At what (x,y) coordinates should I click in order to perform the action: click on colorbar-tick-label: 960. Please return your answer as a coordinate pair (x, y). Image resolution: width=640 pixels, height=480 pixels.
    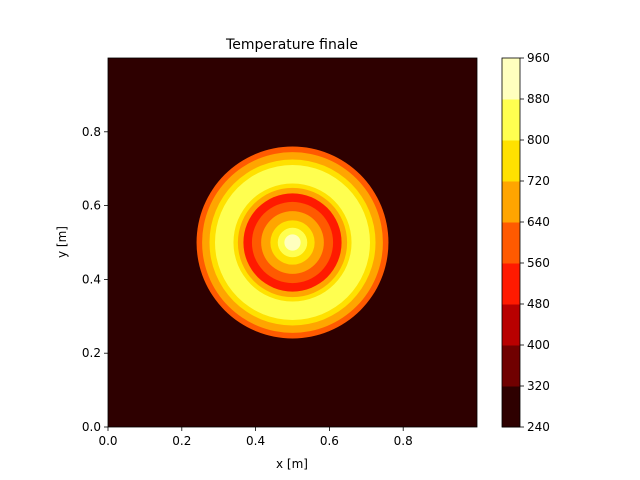
    Looking at the image, I should click on (538, 58).